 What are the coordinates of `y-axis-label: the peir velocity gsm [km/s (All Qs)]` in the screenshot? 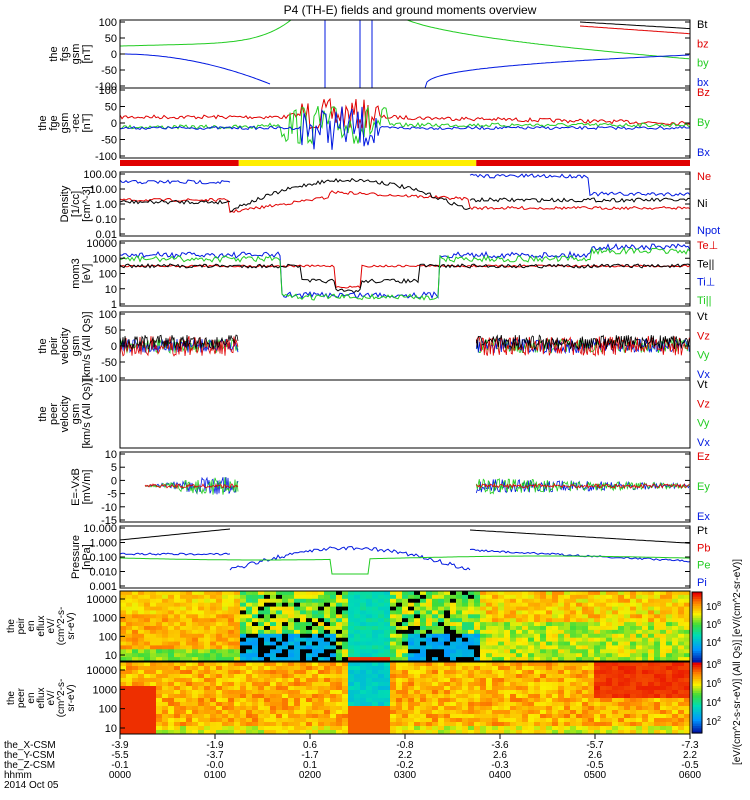 It's located at (65, 345).